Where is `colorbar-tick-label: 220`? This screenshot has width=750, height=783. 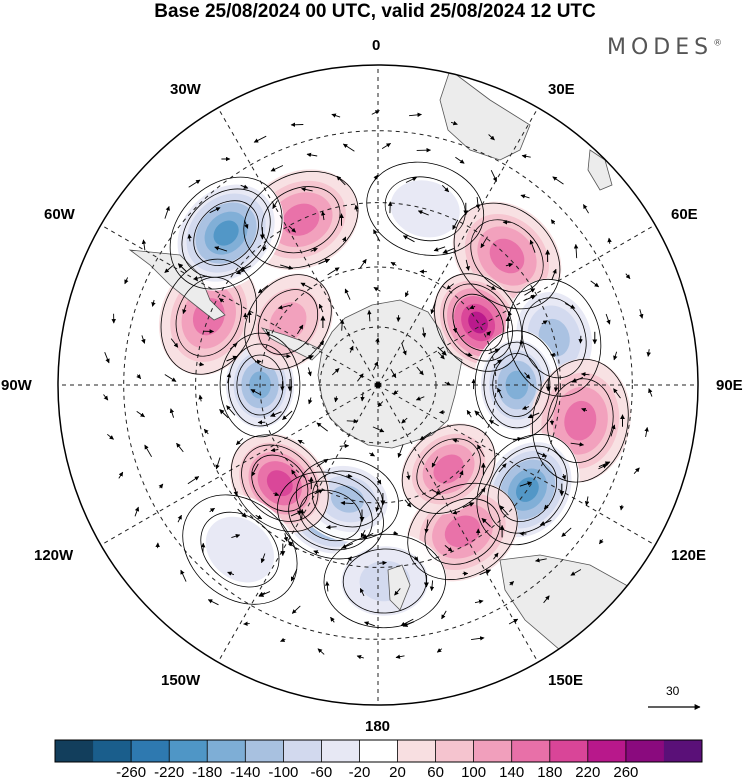
colorbar-tick-label: 220 is located at coordinates (588, 772).